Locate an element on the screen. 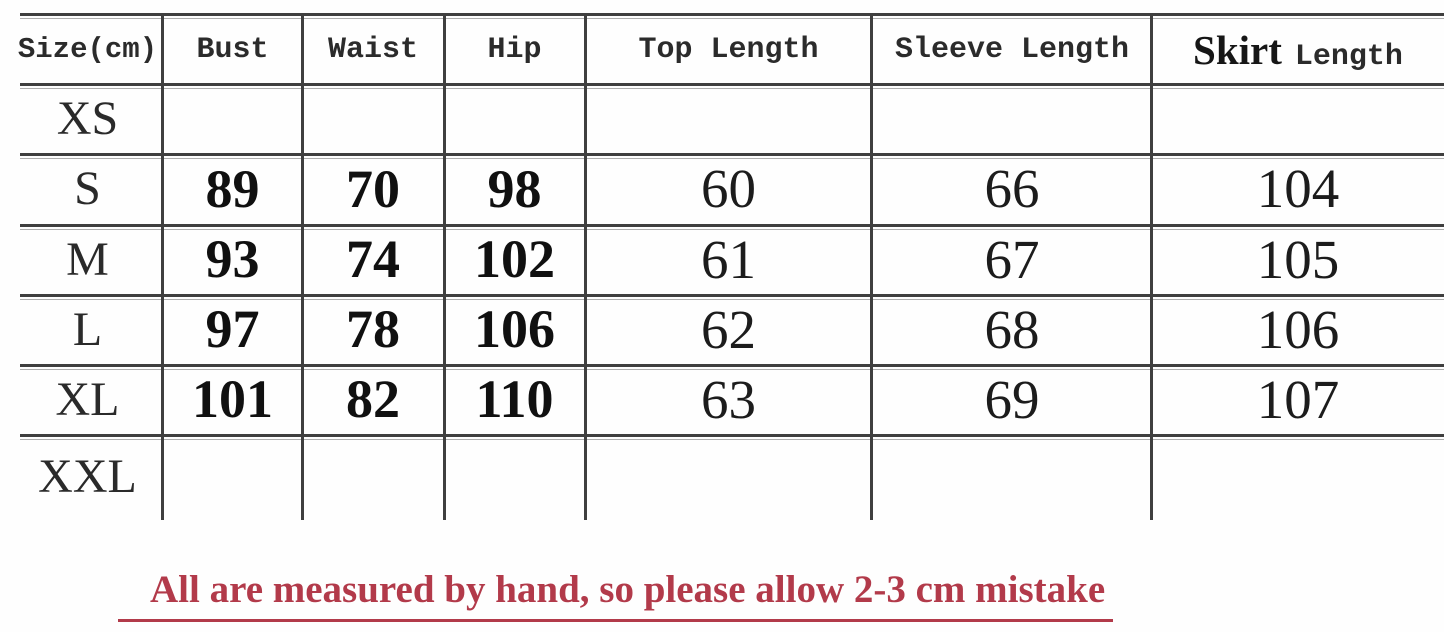 The image size is (1444, 632). row-l-size: L is located at coordinates (87, 329).